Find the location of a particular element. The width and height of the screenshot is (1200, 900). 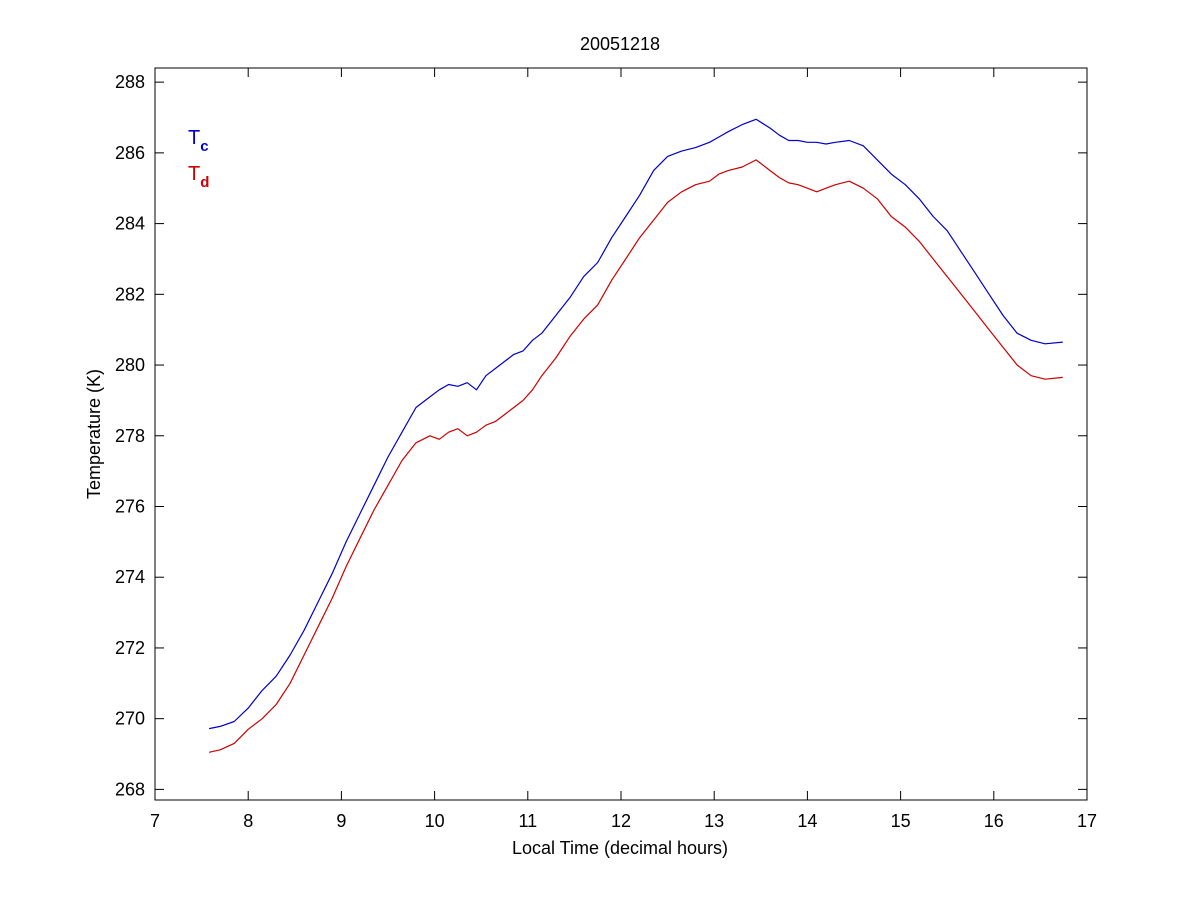

x-tick-label: 9 is located at coordinates (341, 821).